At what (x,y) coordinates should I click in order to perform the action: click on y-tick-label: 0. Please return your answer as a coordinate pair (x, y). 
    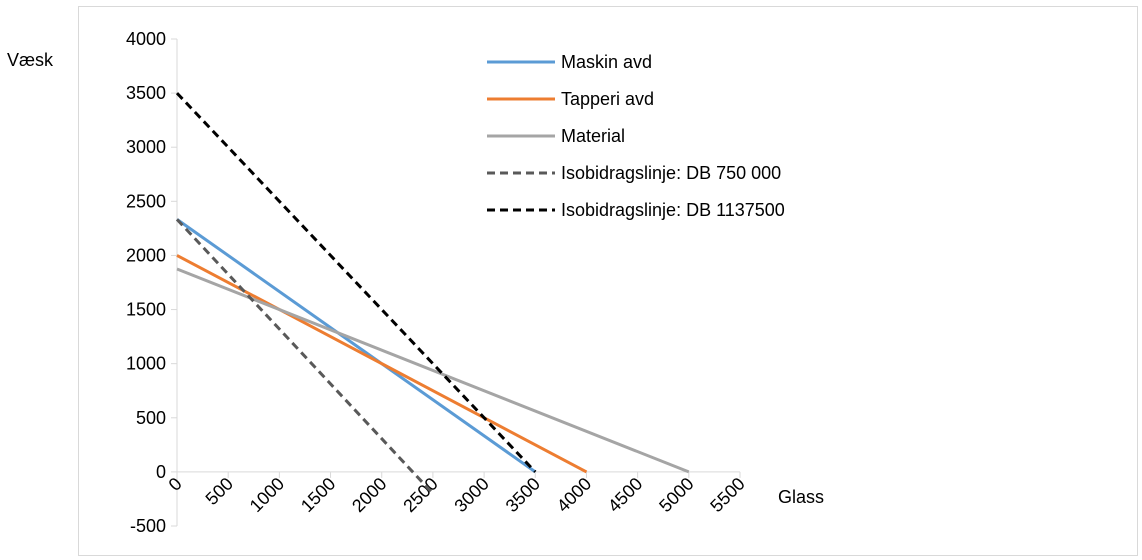
    Looking at the image, I should click on (161, 472).